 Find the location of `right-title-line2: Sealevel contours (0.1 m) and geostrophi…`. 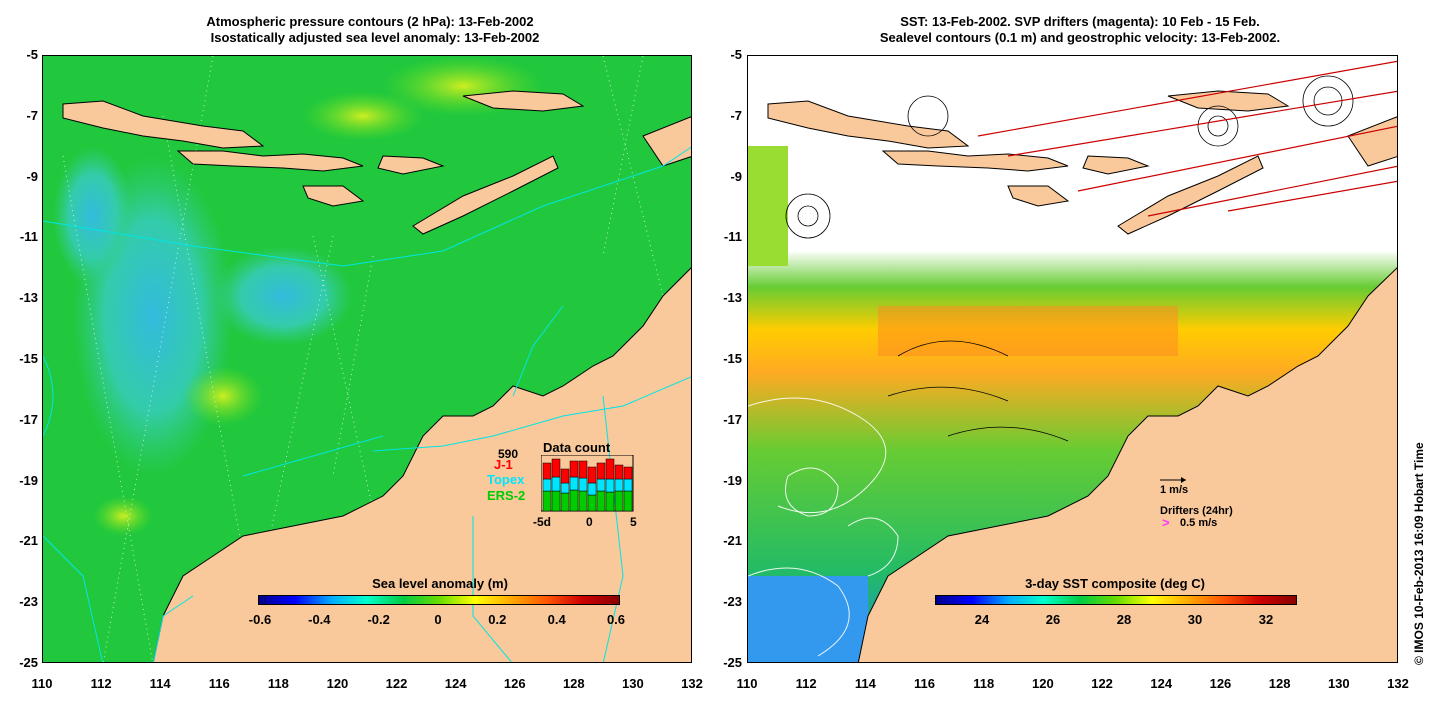

right-title-line2: Sealevel contours (0.1 m) and geostrophi… is located at coordinates (1080, 37).